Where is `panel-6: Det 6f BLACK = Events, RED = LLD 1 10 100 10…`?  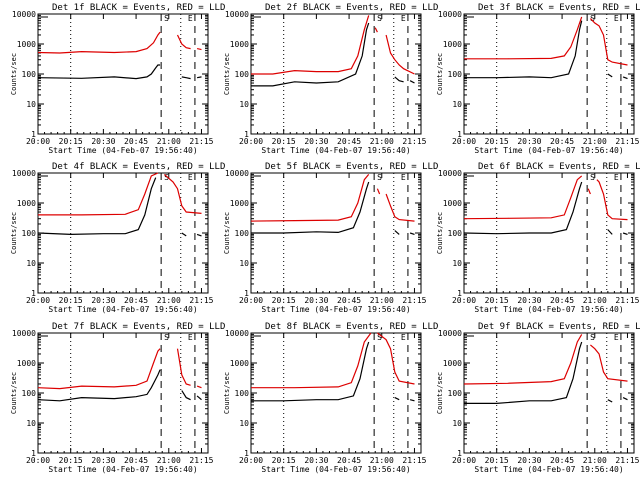
panel-6: Det 6f BLACK = Events, RED = LLD 1 10 100 10… is located at coordinates (538, 238).